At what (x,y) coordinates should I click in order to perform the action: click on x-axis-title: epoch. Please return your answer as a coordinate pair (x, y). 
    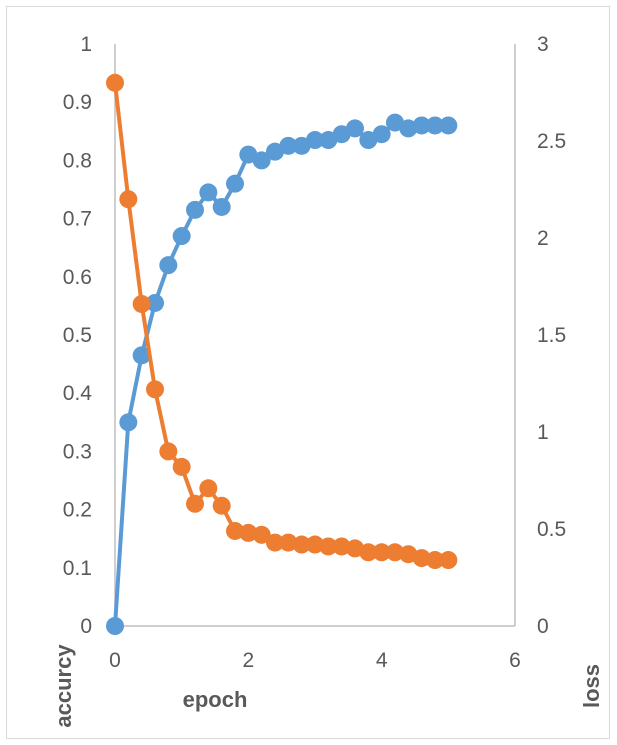
    Looking at the image, I should click on (215, 699).